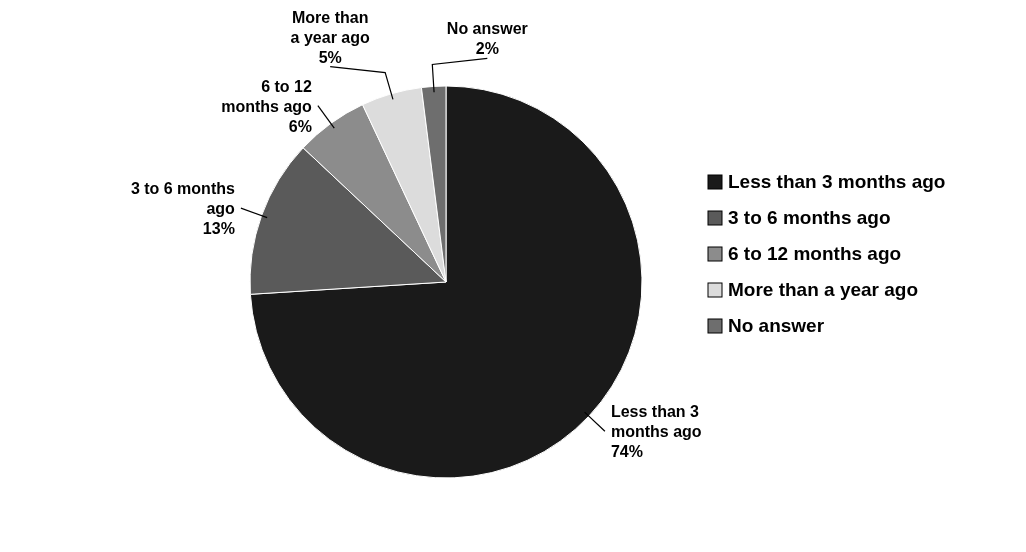 Image resolution: width=1026 pixels, height=552 pixels. What do you see at coordinates (776, 325) in the screenshot?
I see `legend-label: No answer` at bounding box center [776, 325].